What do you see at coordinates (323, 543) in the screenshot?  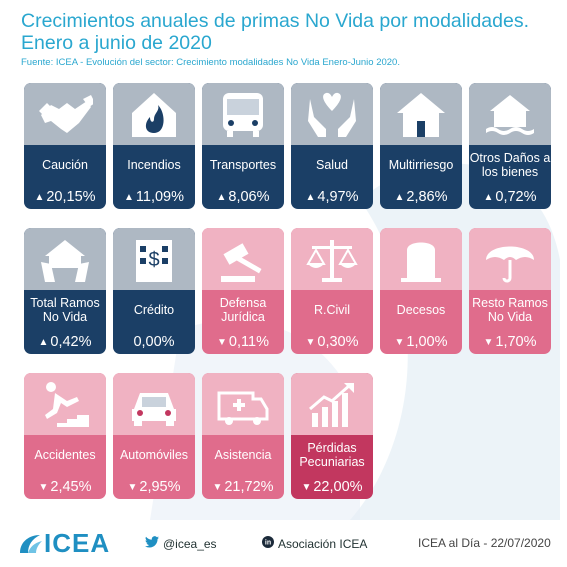 I see `linkedin-name: Asociación ICEA` at bounding box center [323, 543].